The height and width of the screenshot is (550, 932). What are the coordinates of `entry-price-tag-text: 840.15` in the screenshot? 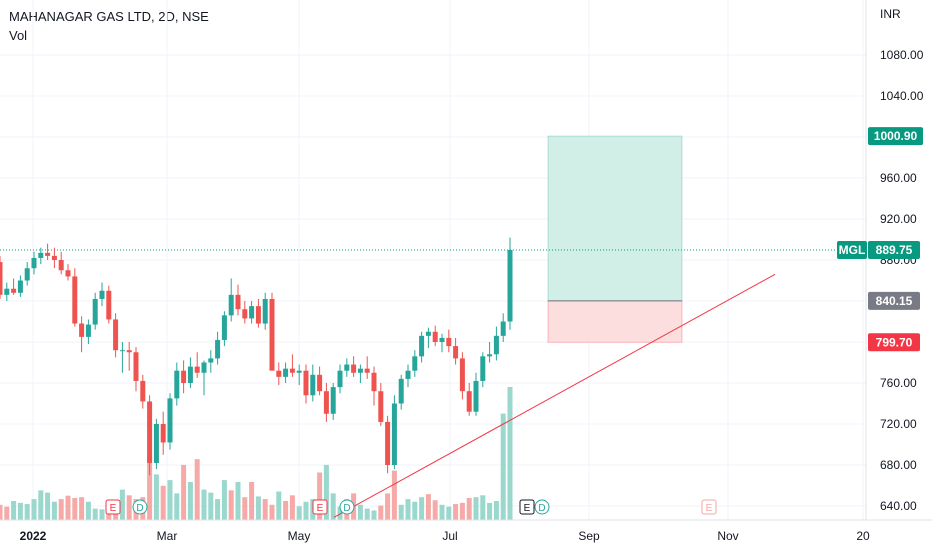 It's located at (894, 301).